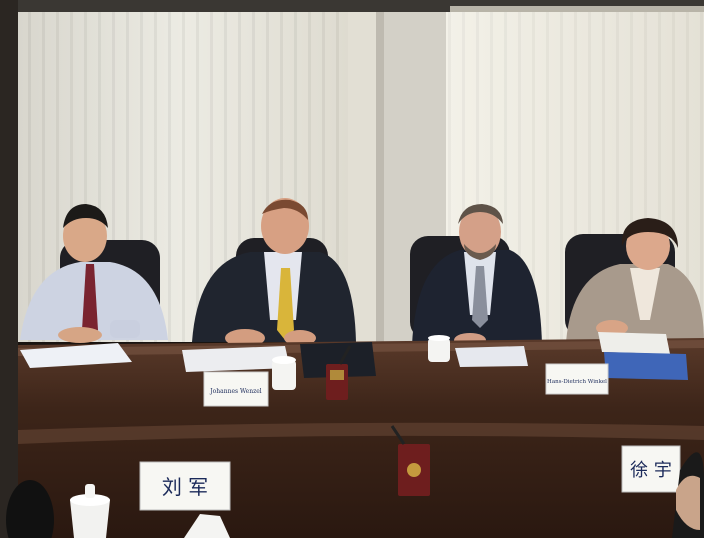 The width and height of the screenshot is (704, 538). I want to click on name-card-text: 徐 宇, so click(651, 470).